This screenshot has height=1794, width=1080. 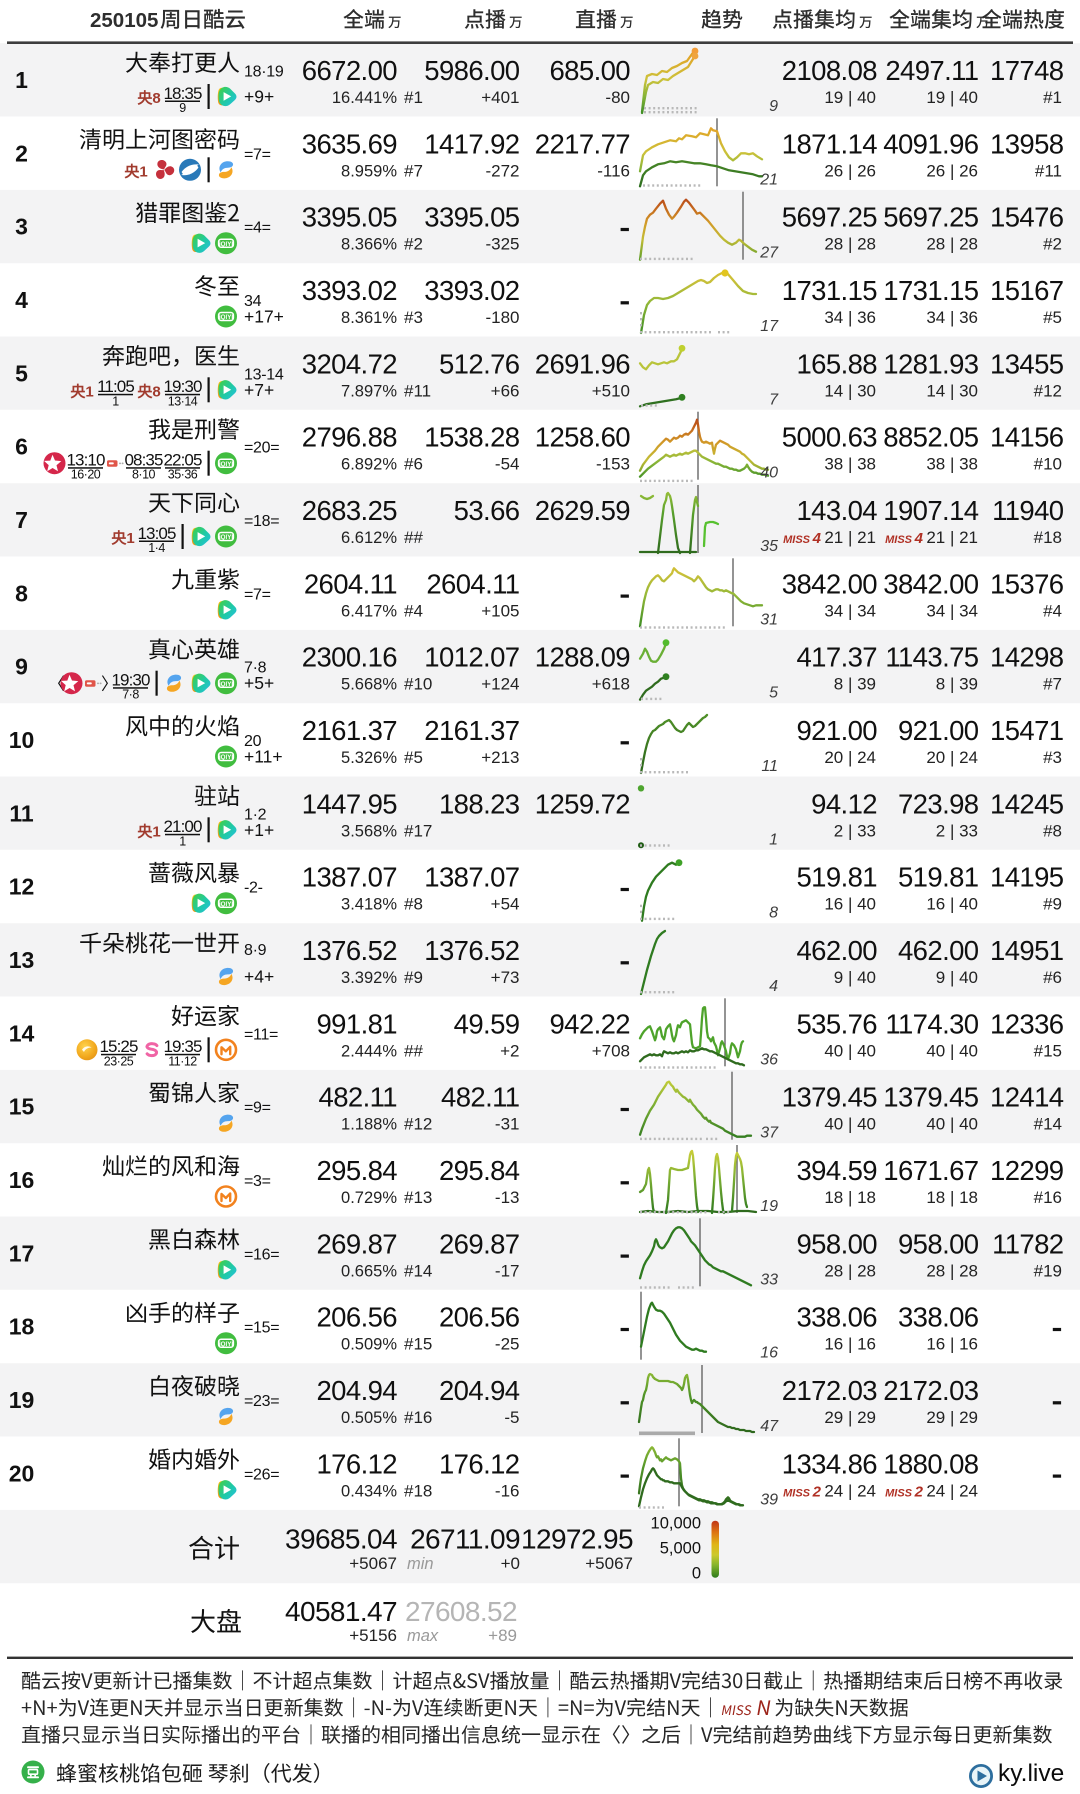 What do you see at coordinates (611, 390) in the screenshot?
I see `svg-text: +510` at bounding box center [611, 390].